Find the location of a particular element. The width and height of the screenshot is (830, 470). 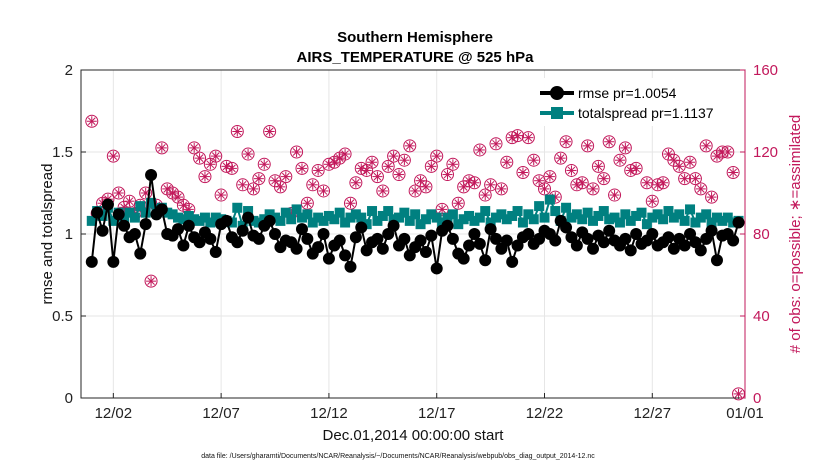

legend-rmse-marker is located at coordinates (557, 93).